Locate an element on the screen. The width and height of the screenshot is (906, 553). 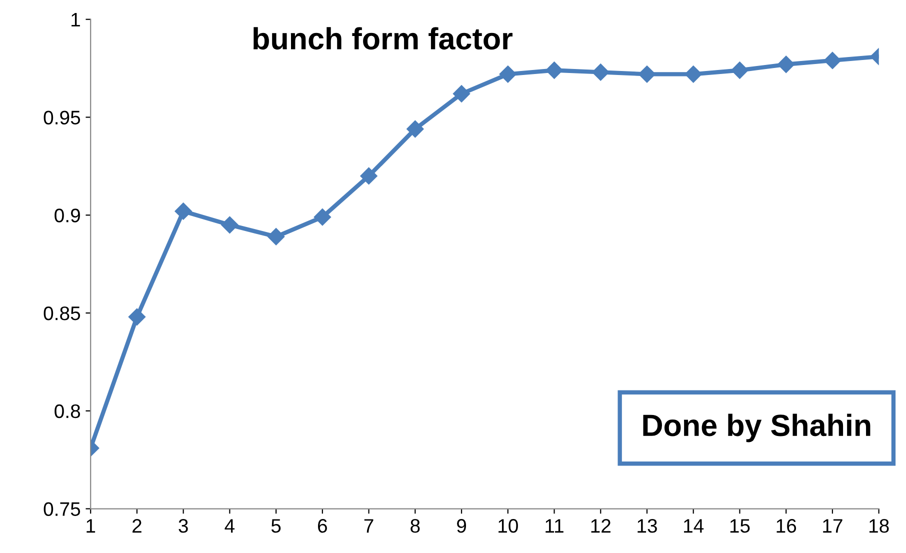
x-tick-label: 7 is located at coordinates (369, 526).